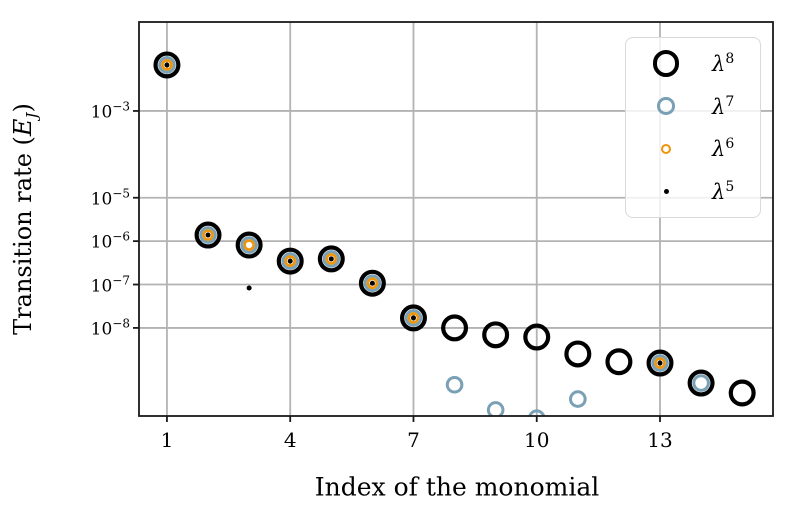 The height and width of the screenshot is (522, 797). I want to click on y-axis-label-subscript: J, so click(31, 115).